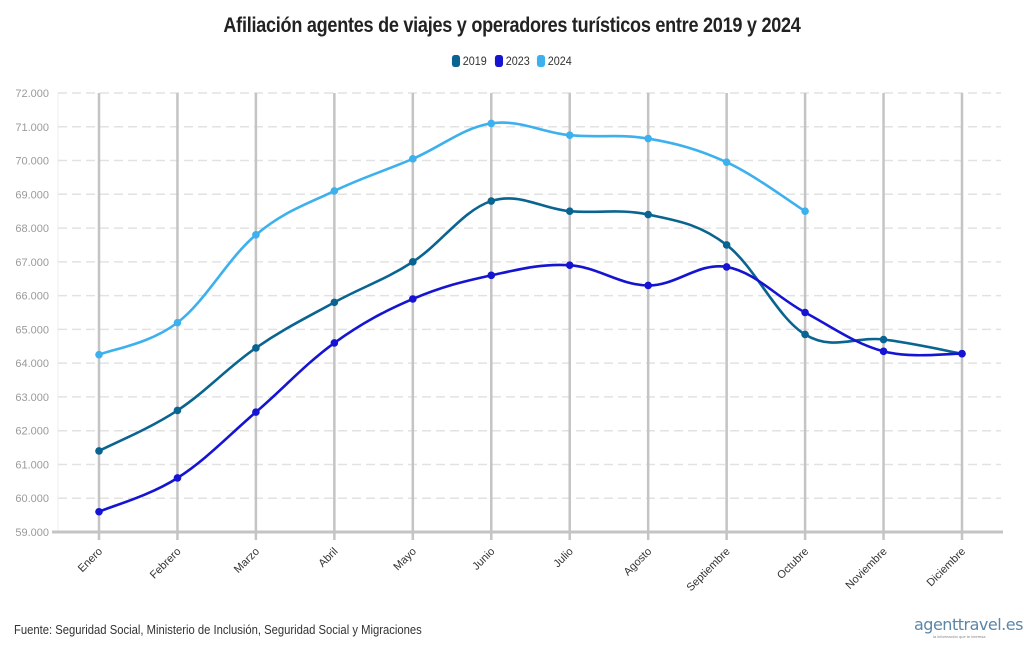 Image resolution: width=1024 pixels, height=655 pixels. Describe the element at coordinates (247, 561) in the screenshot. I see `x-tick-label: Marzo` at that location.